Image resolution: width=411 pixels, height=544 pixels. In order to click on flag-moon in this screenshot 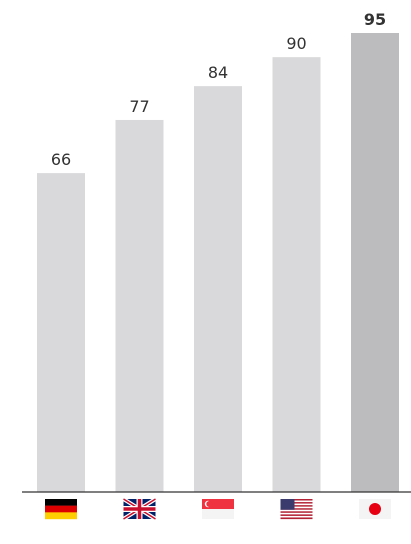, I will do `click(209, 504)`.